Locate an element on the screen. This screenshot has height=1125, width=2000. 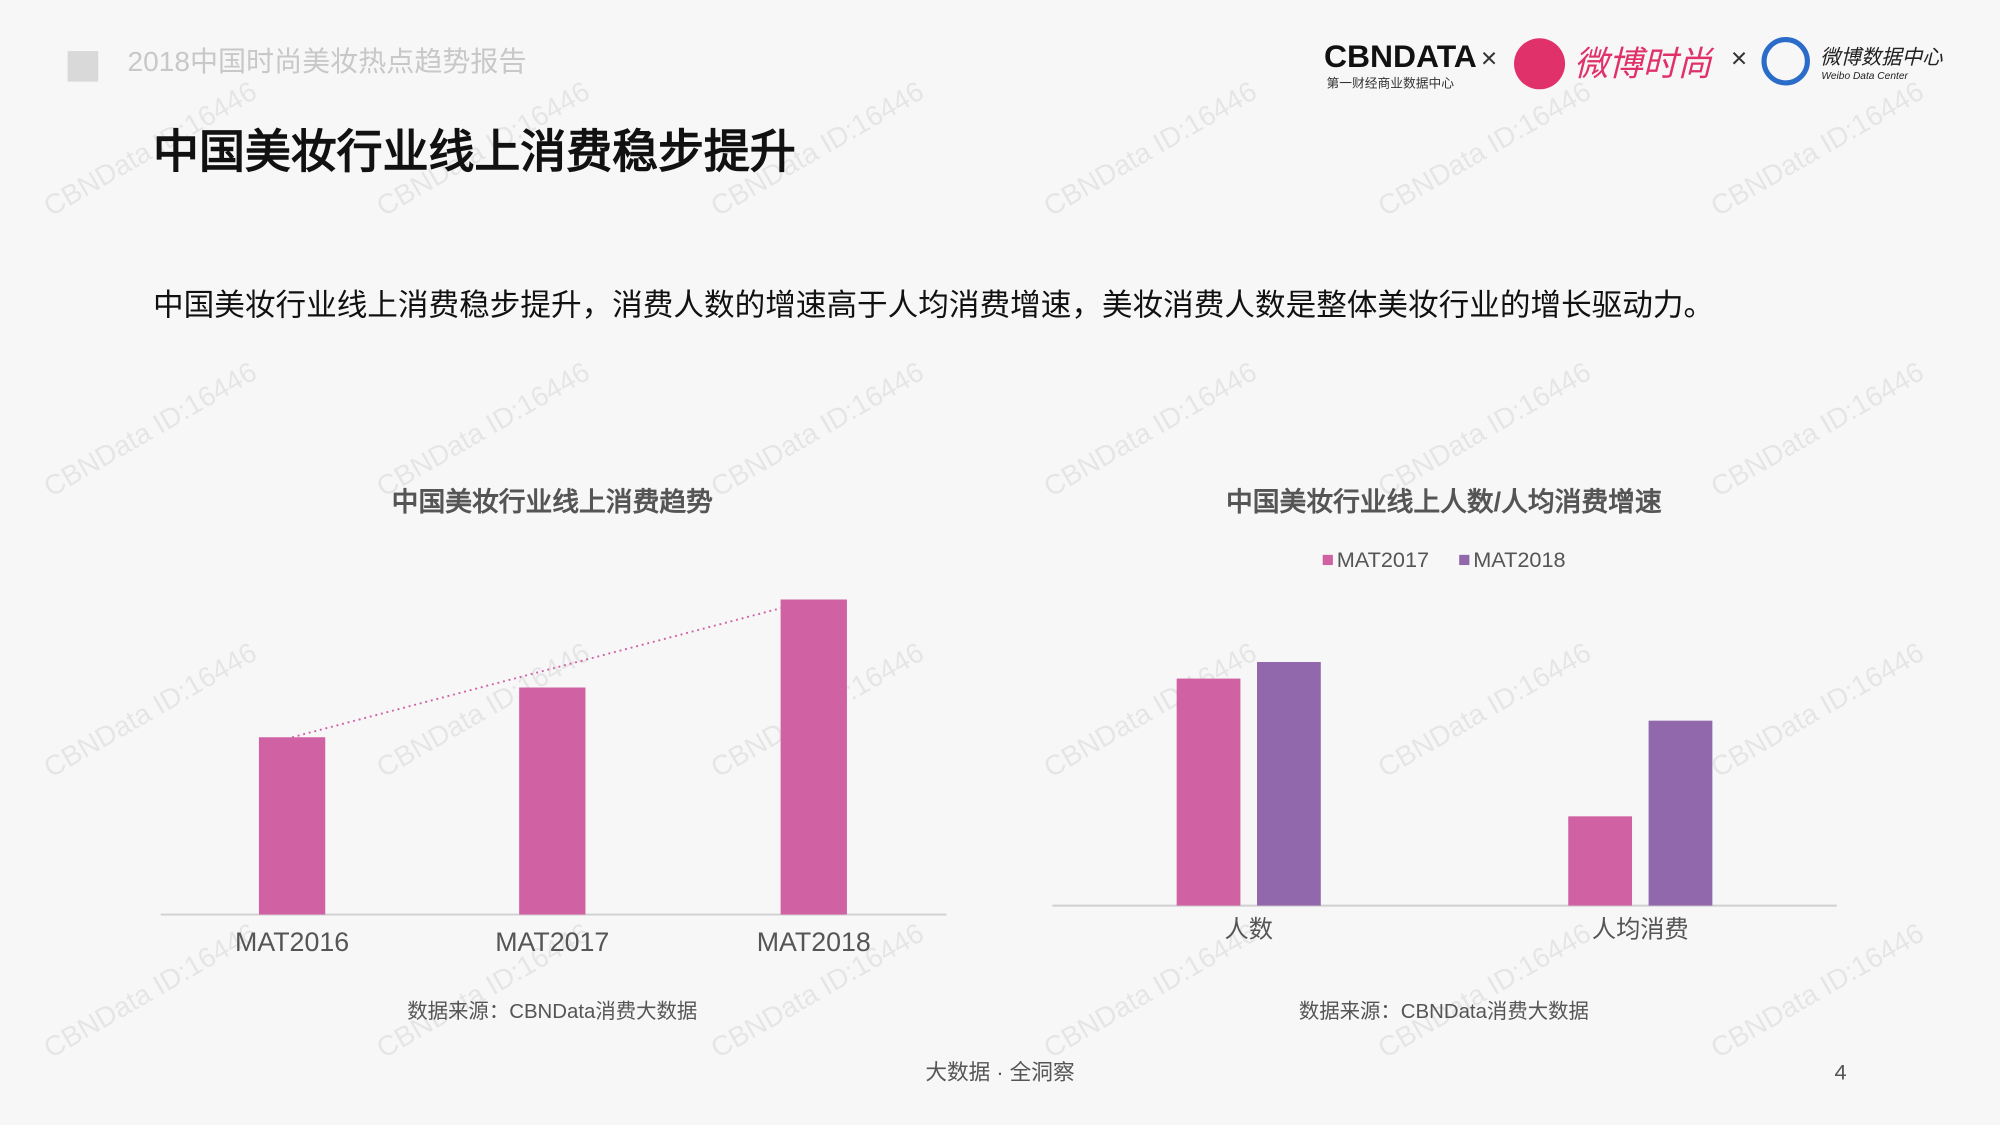
x-tick-label: MAT2018 is located at coordinates (814, 942).